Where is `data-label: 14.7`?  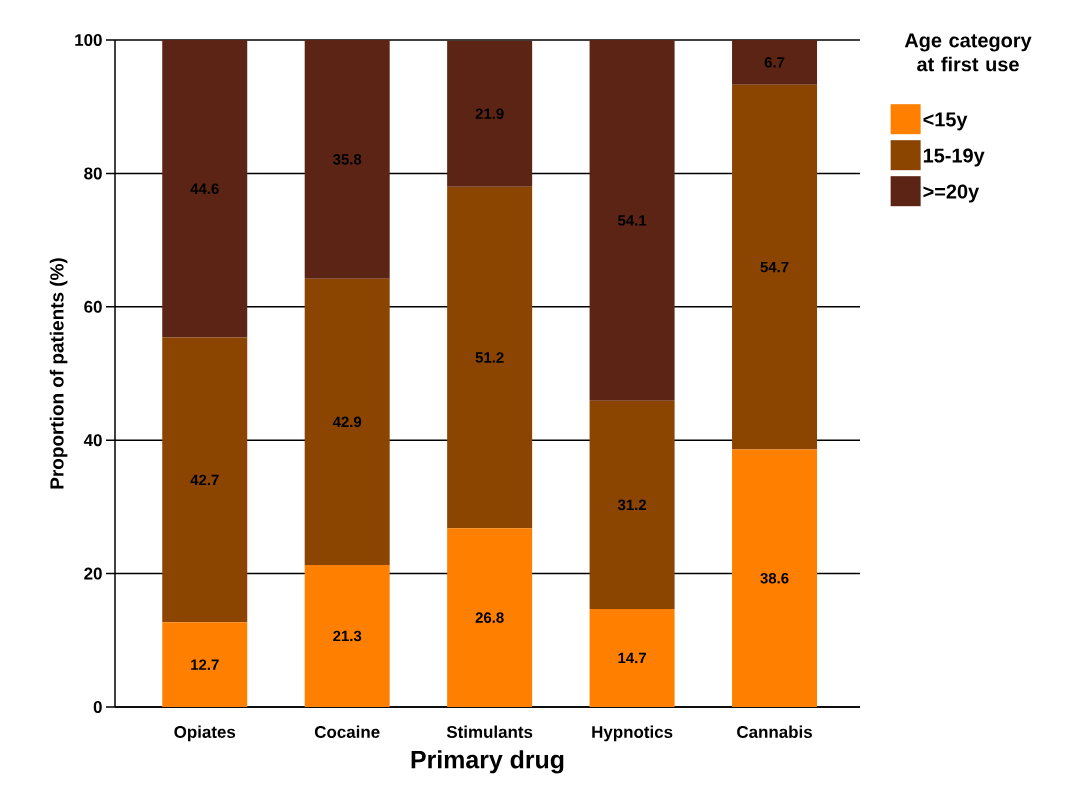 data-label: 14.7 is located at coordinates (632, 658).